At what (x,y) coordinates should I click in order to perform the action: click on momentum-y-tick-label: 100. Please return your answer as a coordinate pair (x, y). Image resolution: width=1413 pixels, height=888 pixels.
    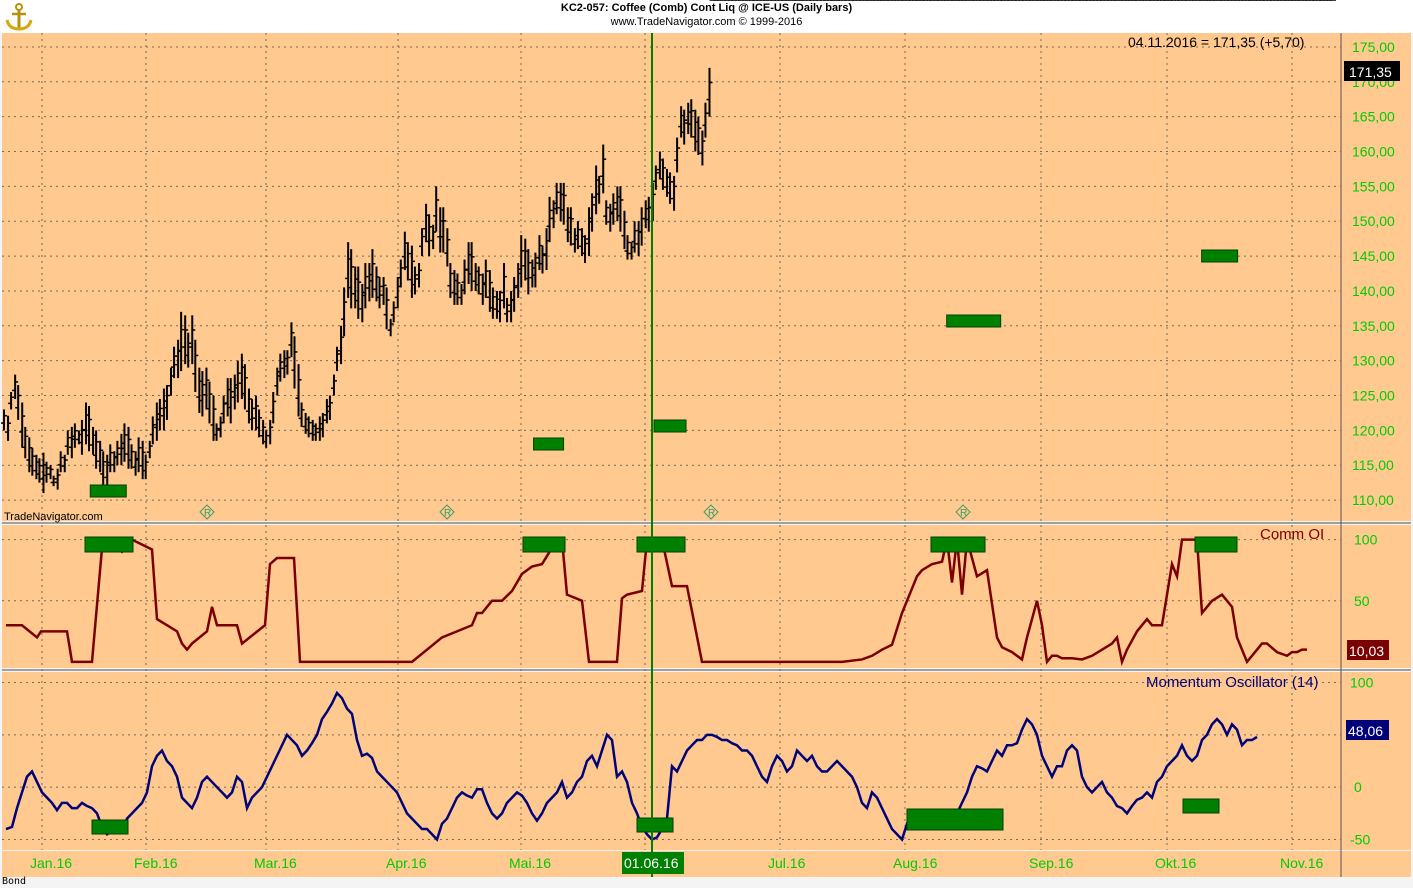
    Looking at the image, I should click on (1362, 682).